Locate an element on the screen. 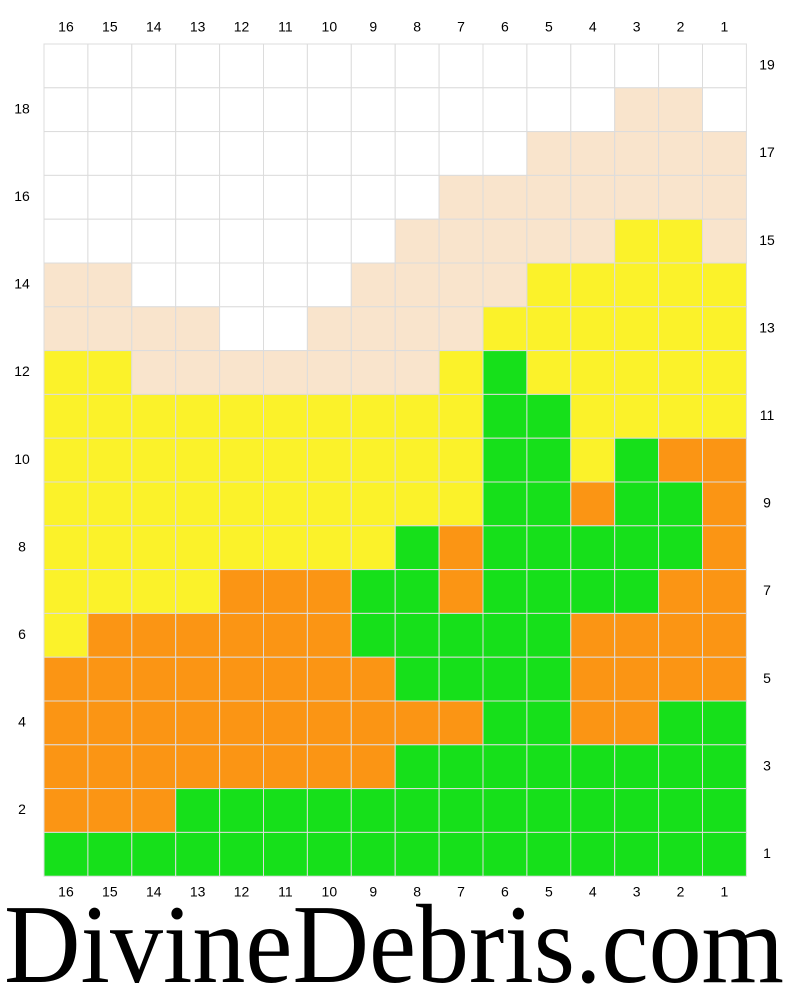 This screenshot has height=1000, width=789. column-label-top: 11 is located at coordinates (285, 27).